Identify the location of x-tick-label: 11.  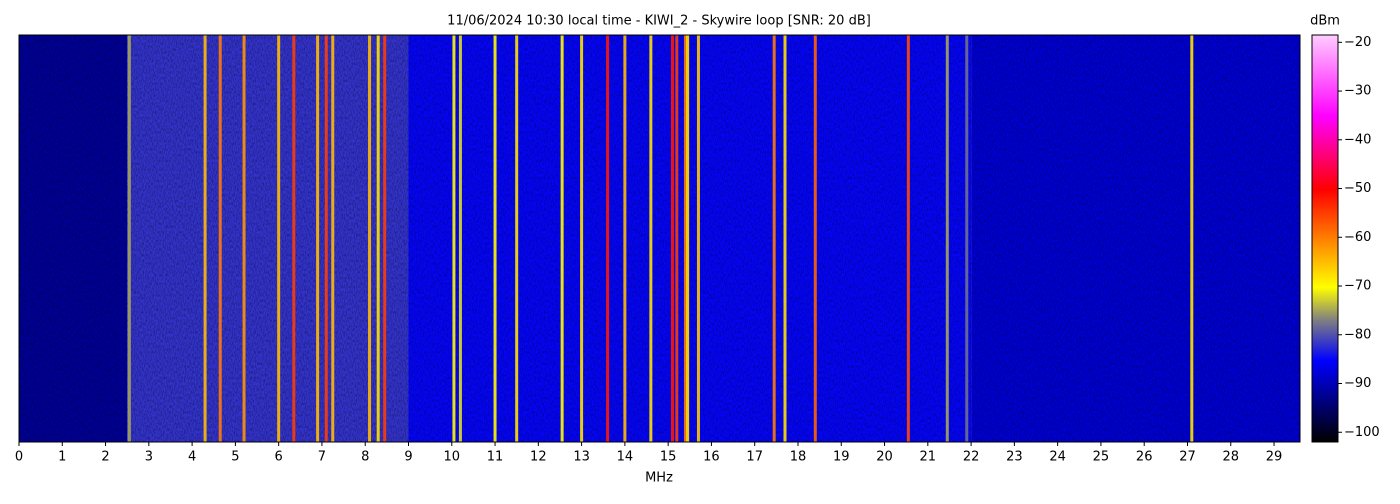
(495, 457).